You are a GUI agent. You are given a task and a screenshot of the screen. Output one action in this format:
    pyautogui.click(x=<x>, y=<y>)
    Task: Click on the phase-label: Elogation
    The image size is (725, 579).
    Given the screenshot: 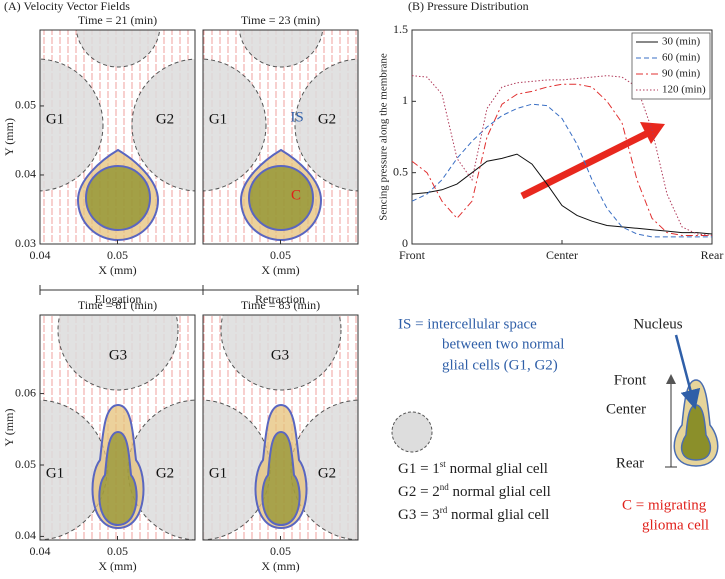 What is the action you would take?
    pyautogui.click(x=118, y=299)
    